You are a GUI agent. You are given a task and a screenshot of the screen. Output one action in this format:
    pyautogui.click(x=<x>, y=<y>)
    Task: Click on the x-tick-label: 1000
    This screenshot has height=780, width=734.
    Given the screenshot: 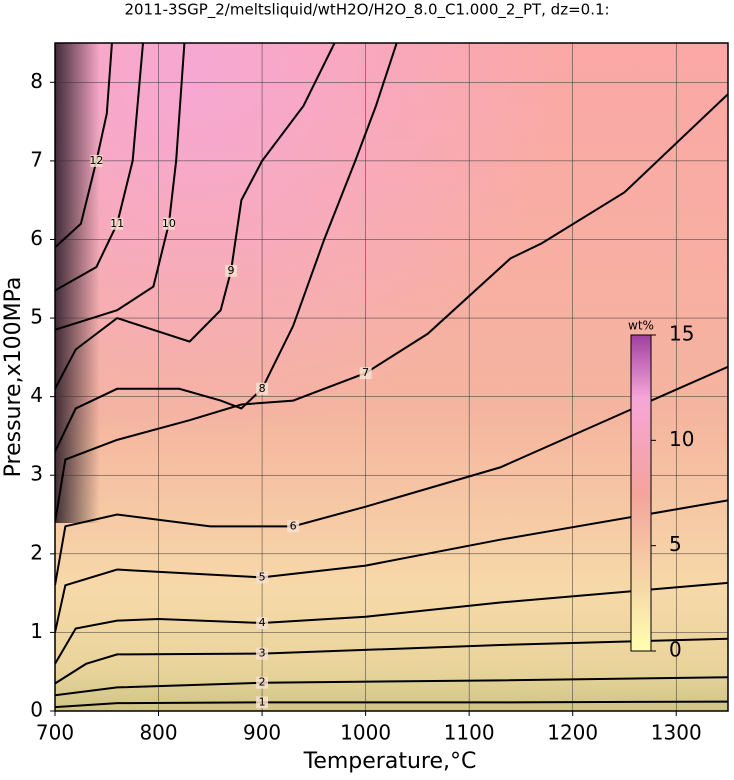 What is the action you would take?
    pyautogui.click(x=365, y=733)
    